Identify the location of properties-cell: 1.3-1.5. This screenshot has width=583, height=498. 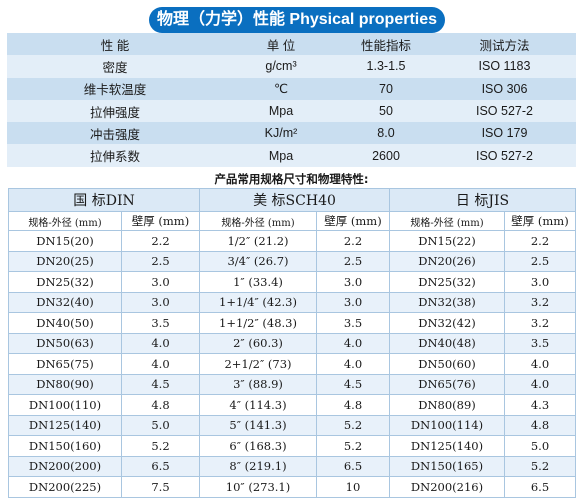
(386, 66).